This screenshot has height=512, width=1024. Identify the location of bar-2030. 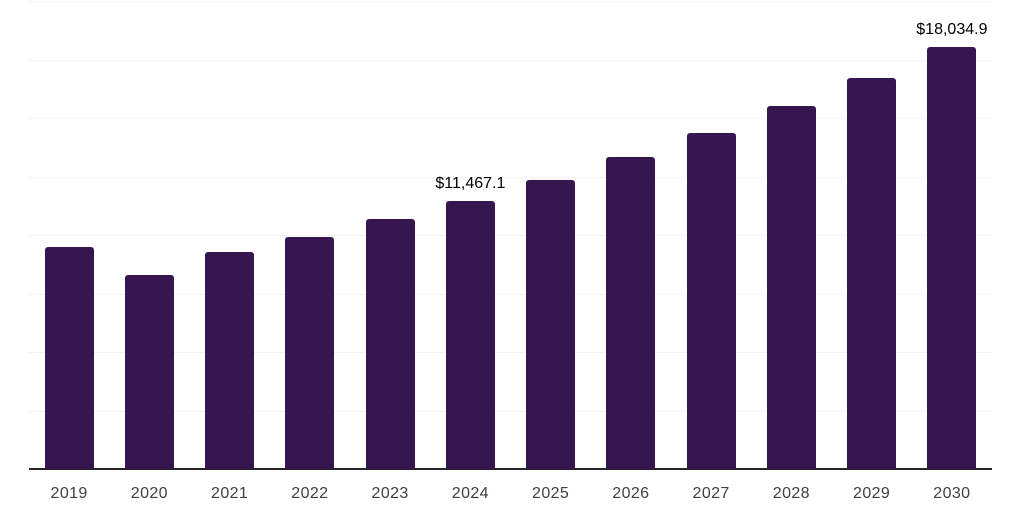
(952, 257).